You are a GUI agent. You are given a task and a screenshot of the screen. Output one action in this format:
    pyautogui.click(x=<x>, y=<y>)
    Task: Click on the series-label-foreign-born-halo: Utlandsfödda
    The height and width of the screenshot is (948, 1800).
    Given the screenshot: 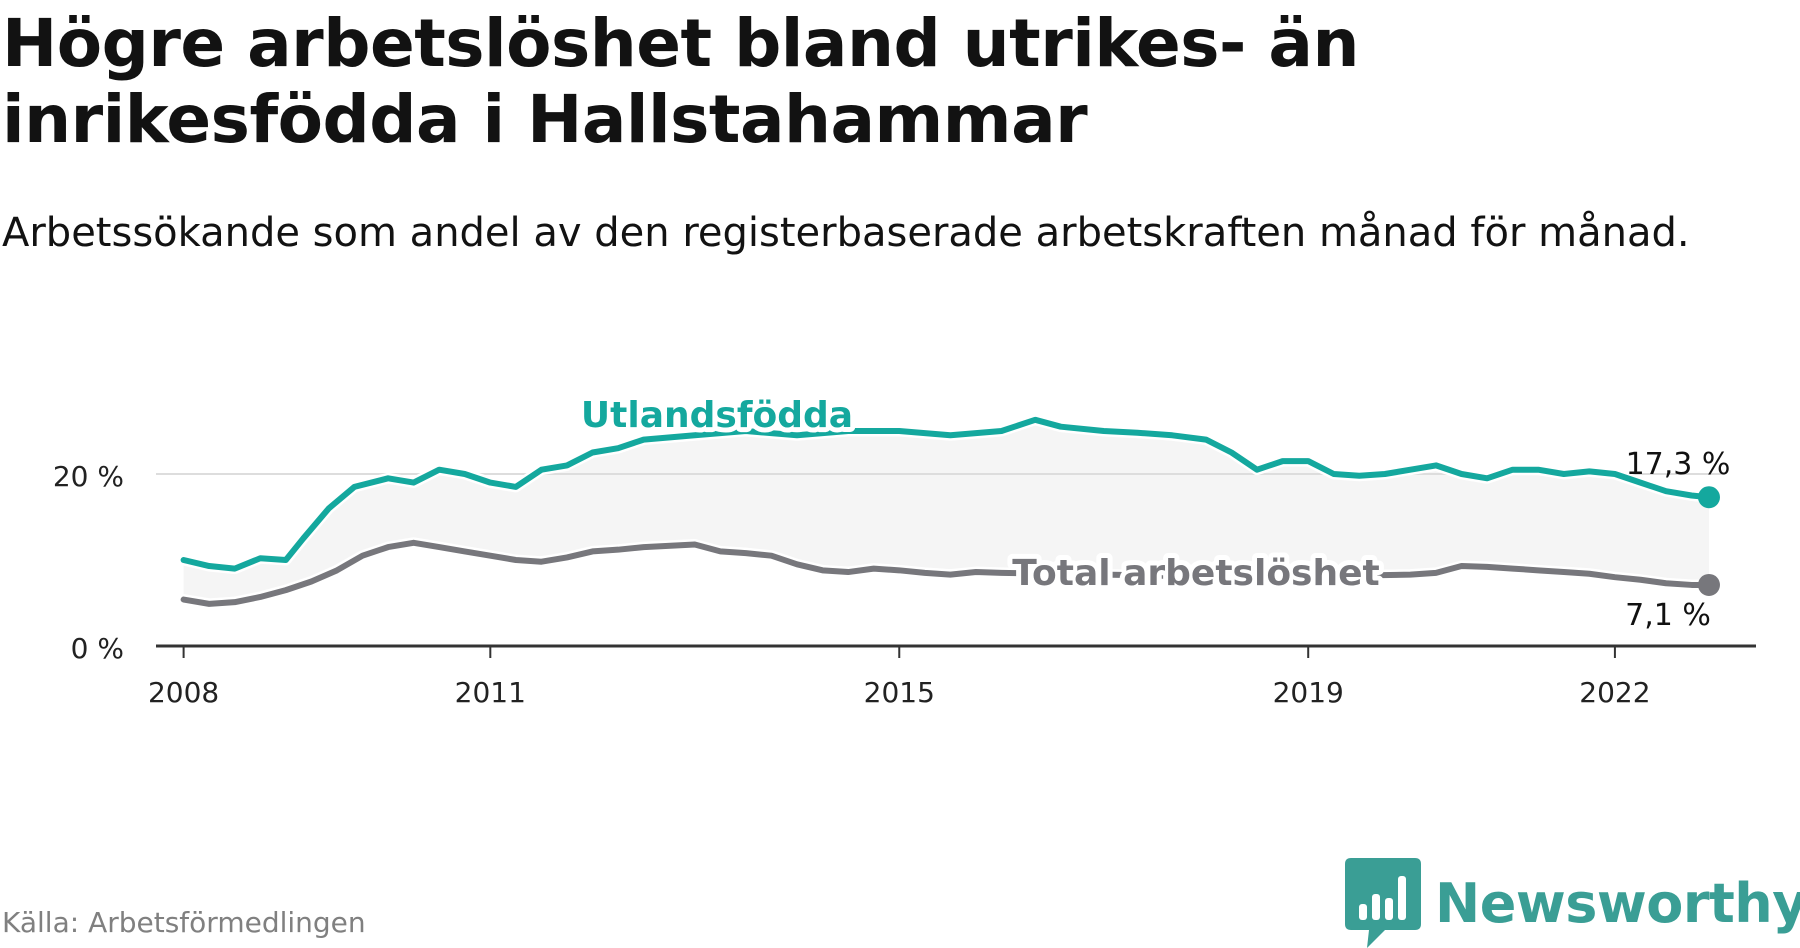 What is the action you would take?
    pyautogui.click(x=717, y=415)
    